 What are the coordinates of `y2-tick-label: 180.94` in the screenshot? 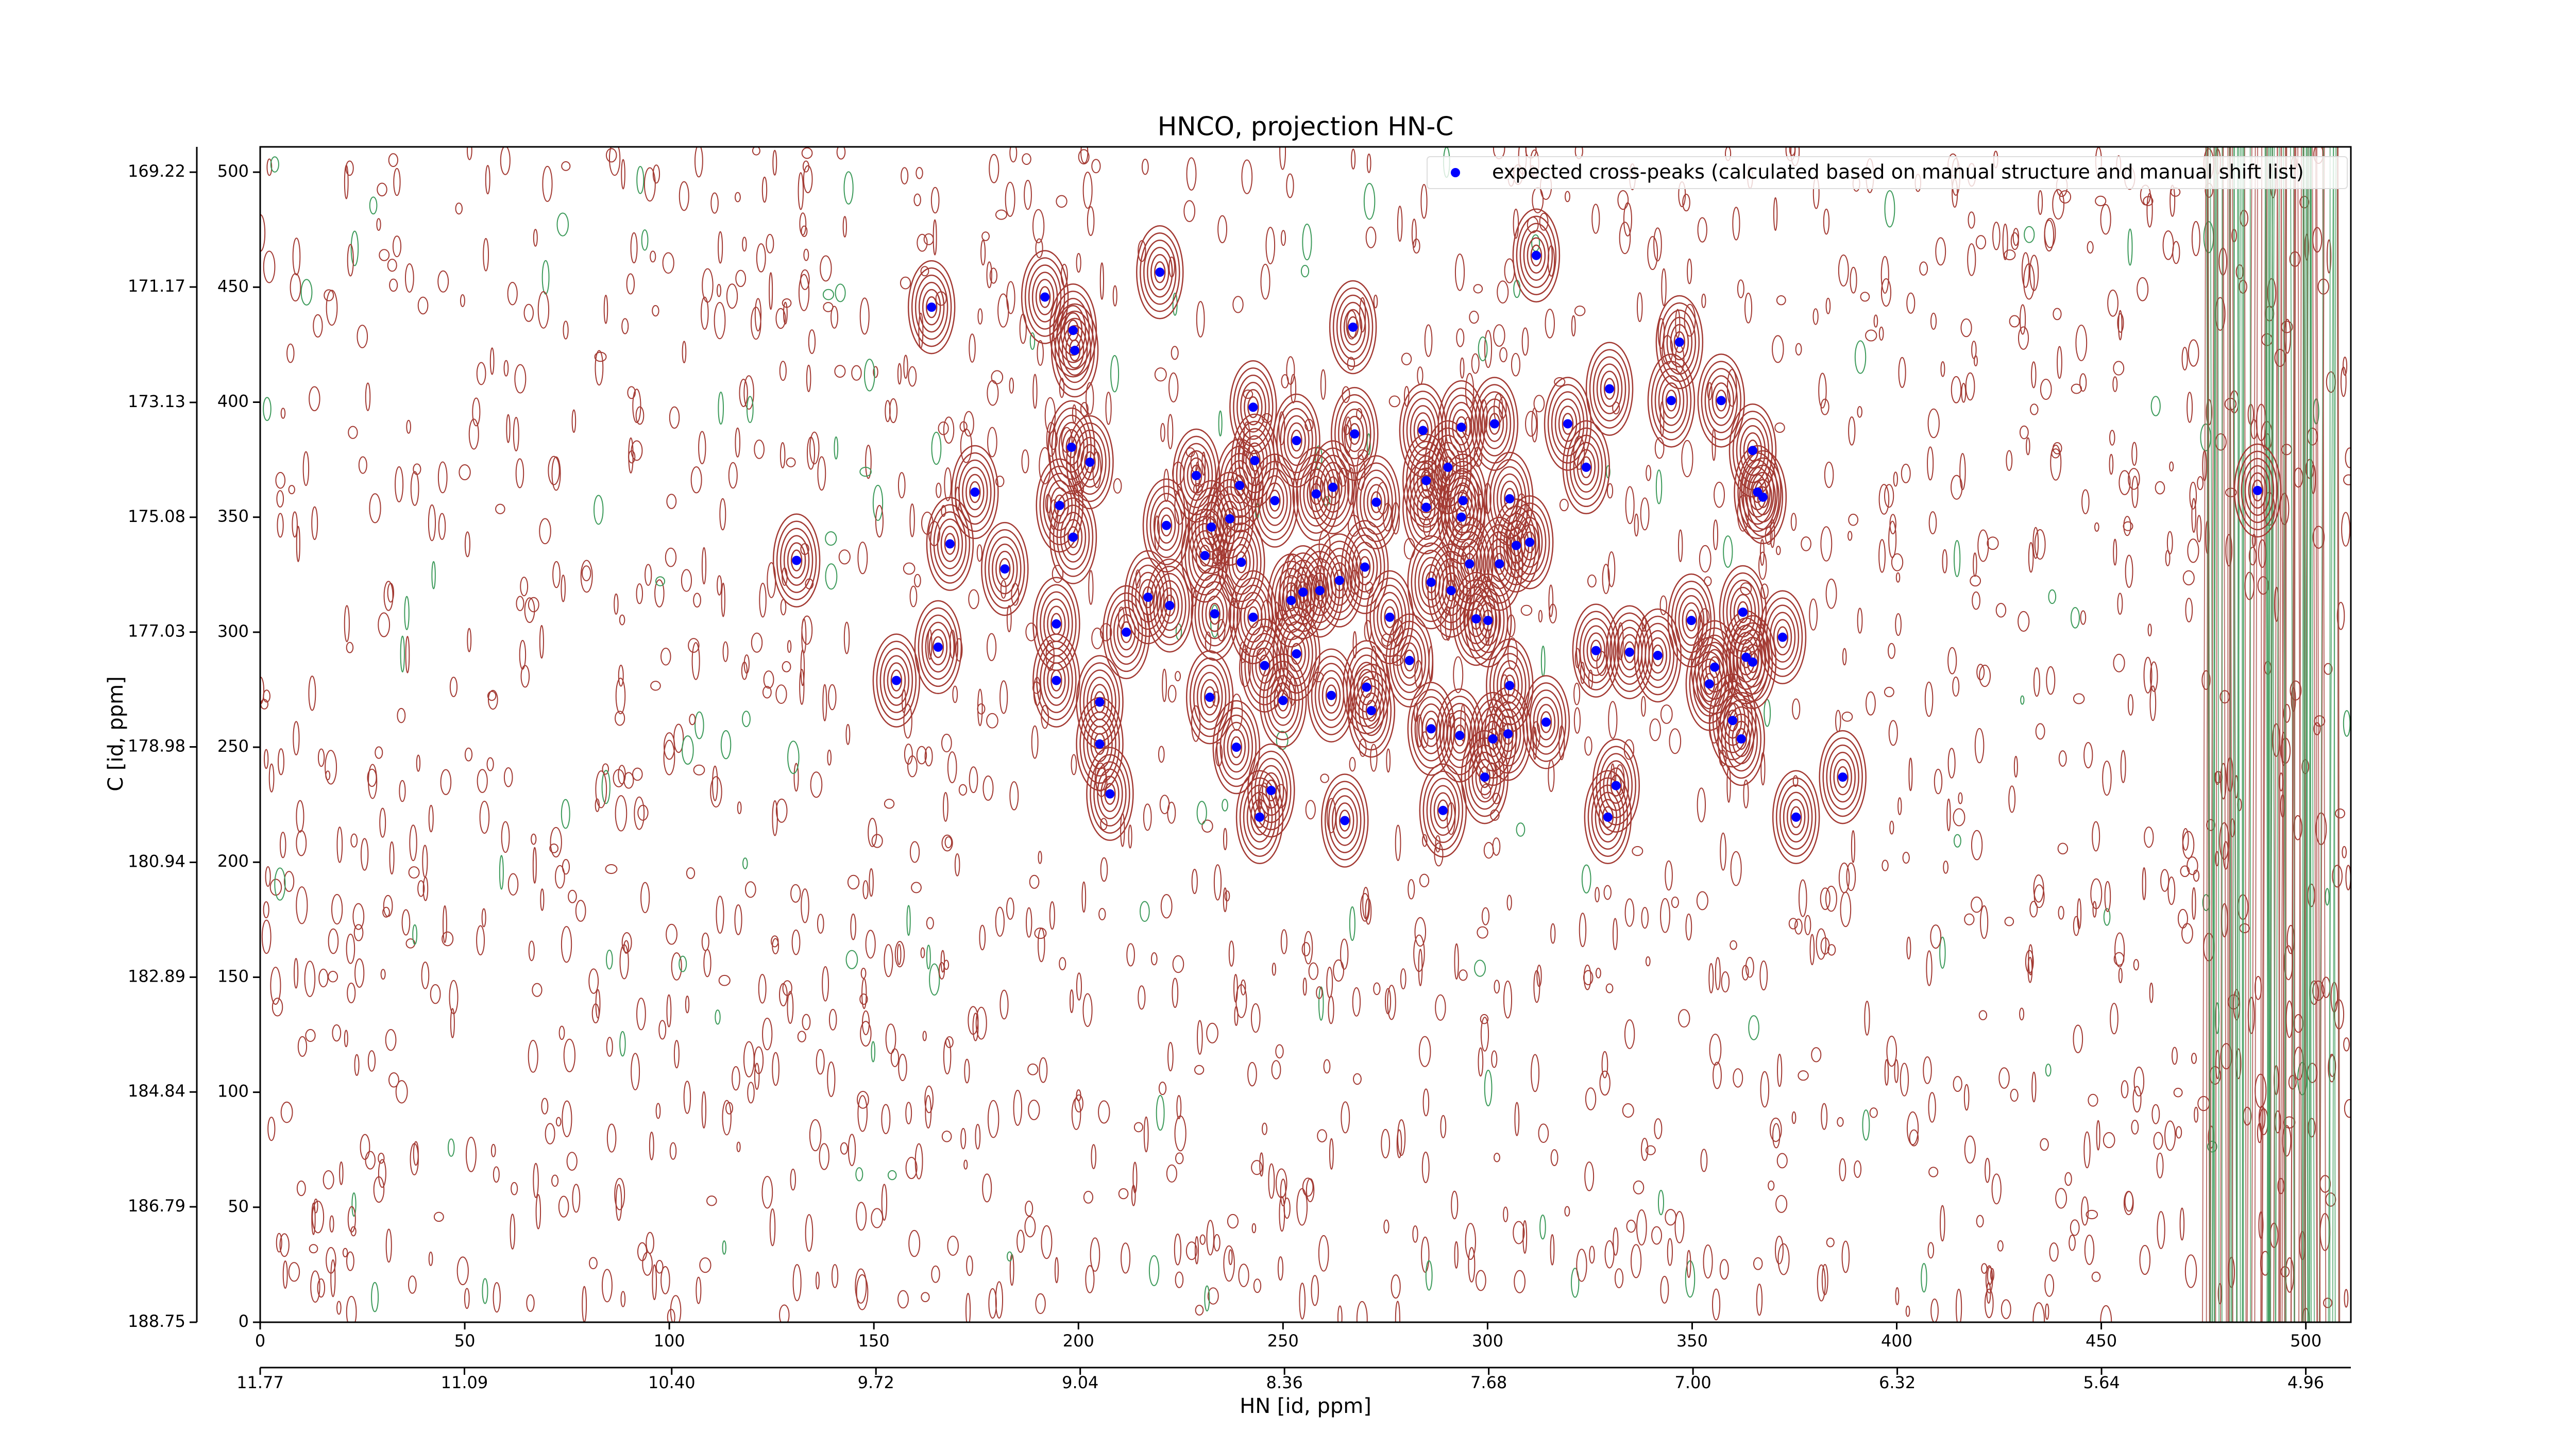 It's located at (156, 861).